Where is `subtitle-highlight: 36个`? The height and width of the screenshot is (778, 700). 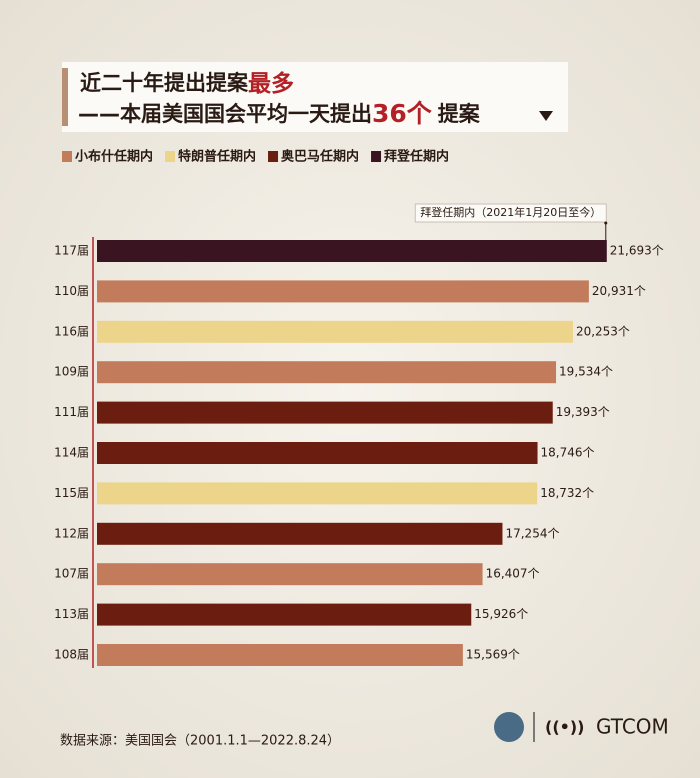 subtitle-highlight: 36个 is located at coordinates (402, 113).